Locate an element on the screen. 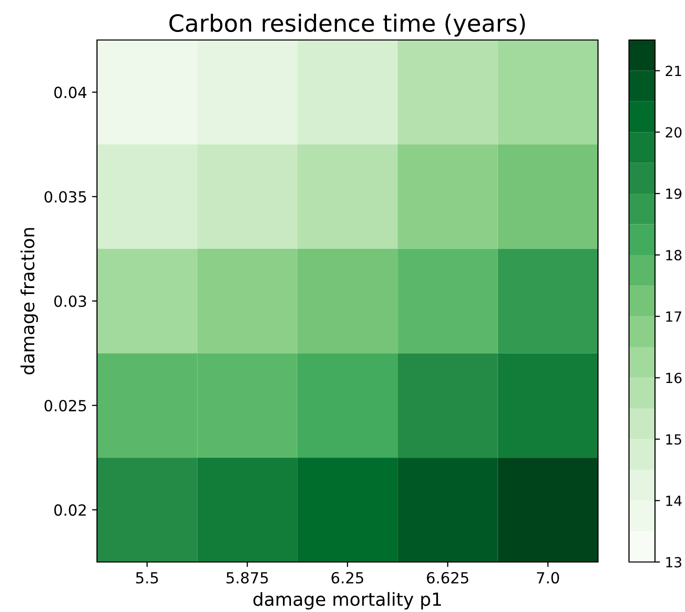 The height and width of the screenshot is (612, 685). y-tick-label: 0.035 is located at coordinates (65, 197).